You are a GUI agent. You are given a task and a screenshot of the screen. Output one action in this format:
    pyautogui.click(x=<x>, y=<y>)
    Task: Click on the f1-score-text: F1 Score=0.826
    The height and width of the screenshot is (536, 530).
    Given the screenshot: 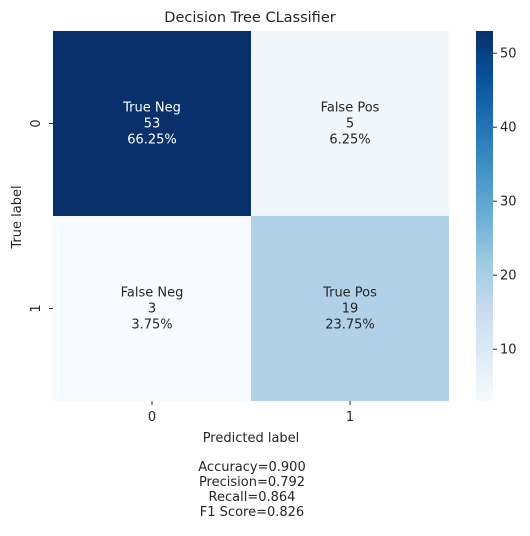 What is the action you would take?
    pyautogui.click(x=252, y=512)
    